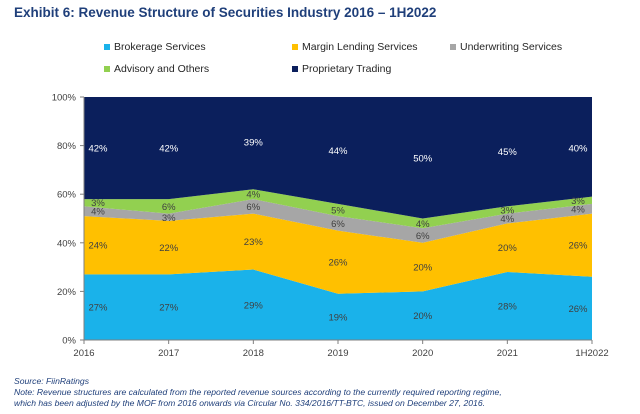 This screenshot has width=640, height=414. Describe the element at coordinates (508, 307) in the screenshot. I see `data-label-brokerage-services-2021: 28%` at that location.